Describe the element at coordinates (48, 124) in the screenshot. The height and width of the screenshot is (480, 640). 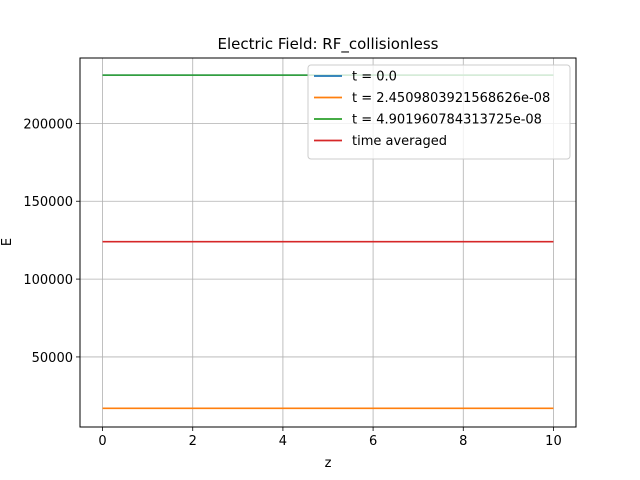
I see `y-tick-label: 200000` at that location.